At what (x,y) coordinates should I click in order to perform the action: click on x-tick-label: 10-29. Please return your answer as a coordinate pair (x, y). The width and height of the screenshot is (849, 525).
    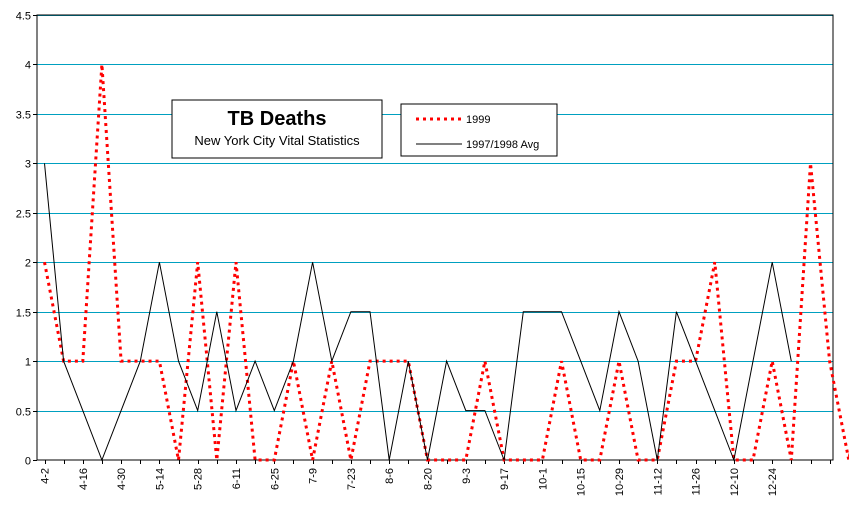
    Looking at the image, I should click on (620, 482).